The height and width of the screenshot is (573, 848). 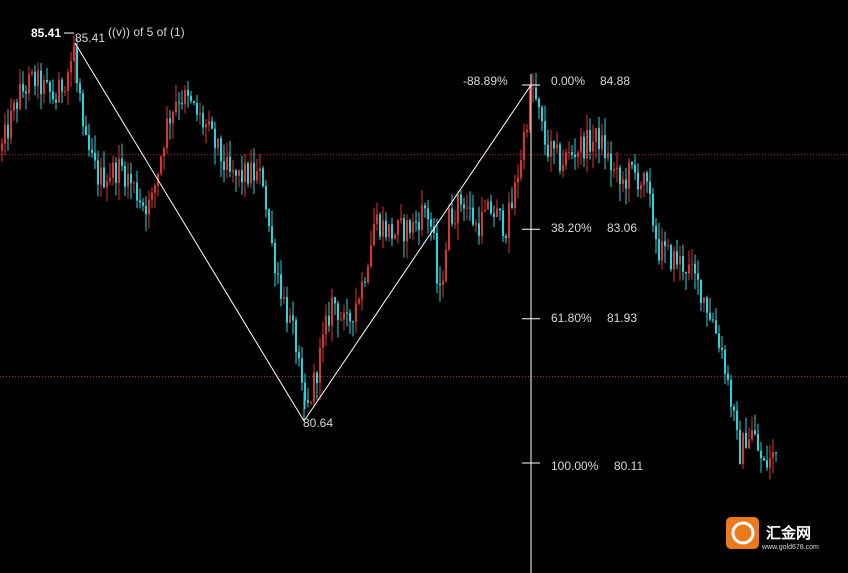 I want to click on watermark-logo-text: 汇金网, so click(x=788, y=533).